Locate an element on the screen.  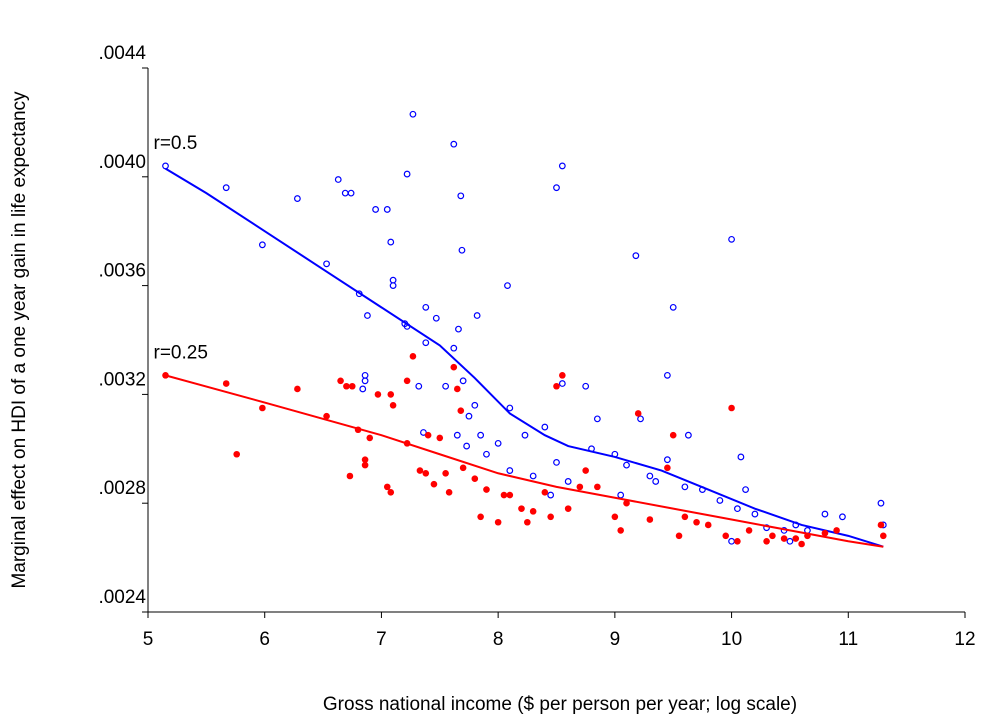
series-annotation: r=0.5 is located at coordinates (176, 143).